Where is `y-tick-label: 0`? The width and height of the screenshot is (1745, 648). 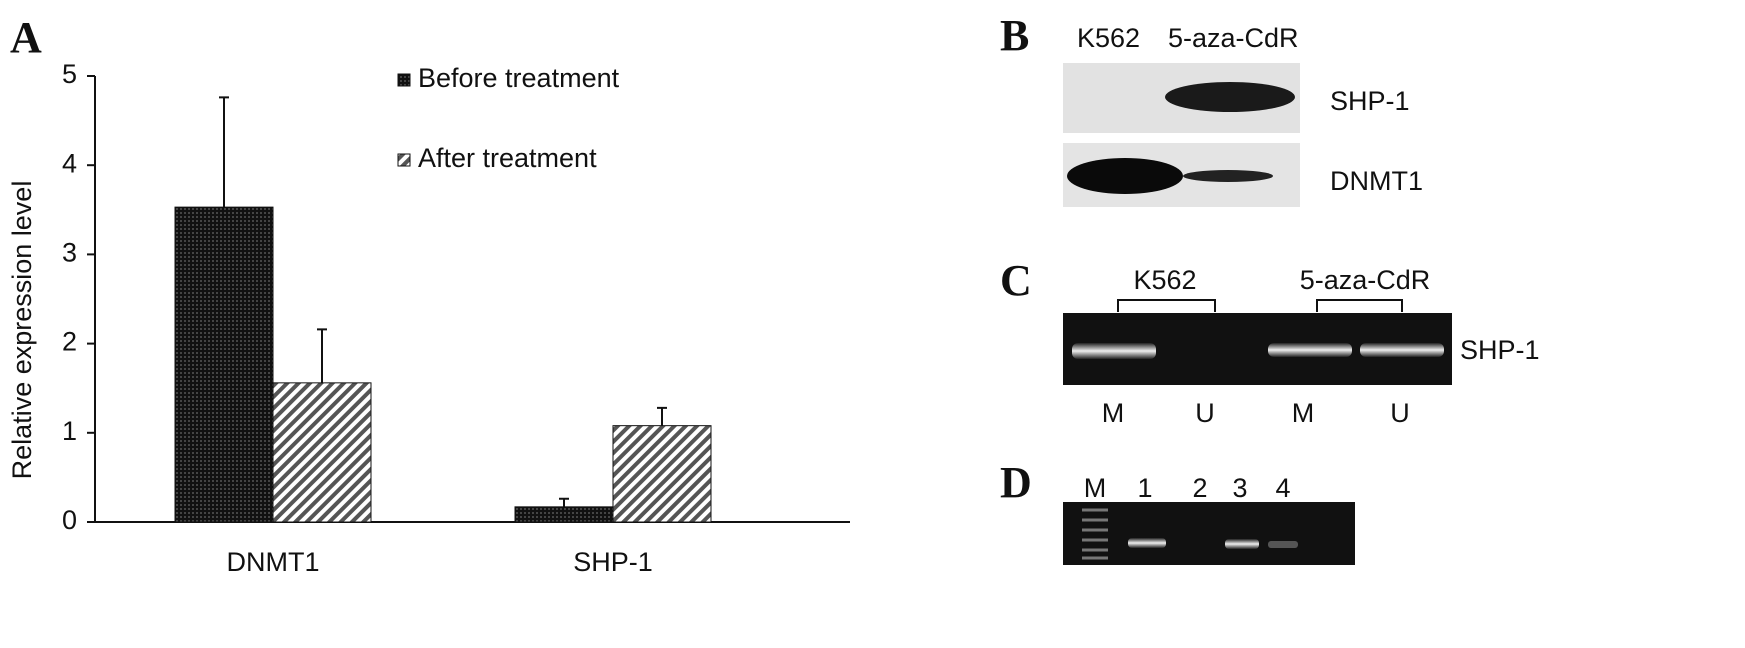
y-tick-label: 0 is located at coordinates (69, 520).